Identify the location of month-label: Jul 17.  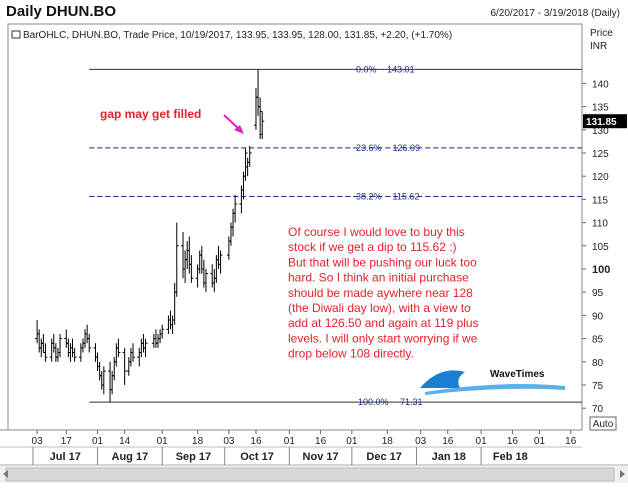
(65, 457).